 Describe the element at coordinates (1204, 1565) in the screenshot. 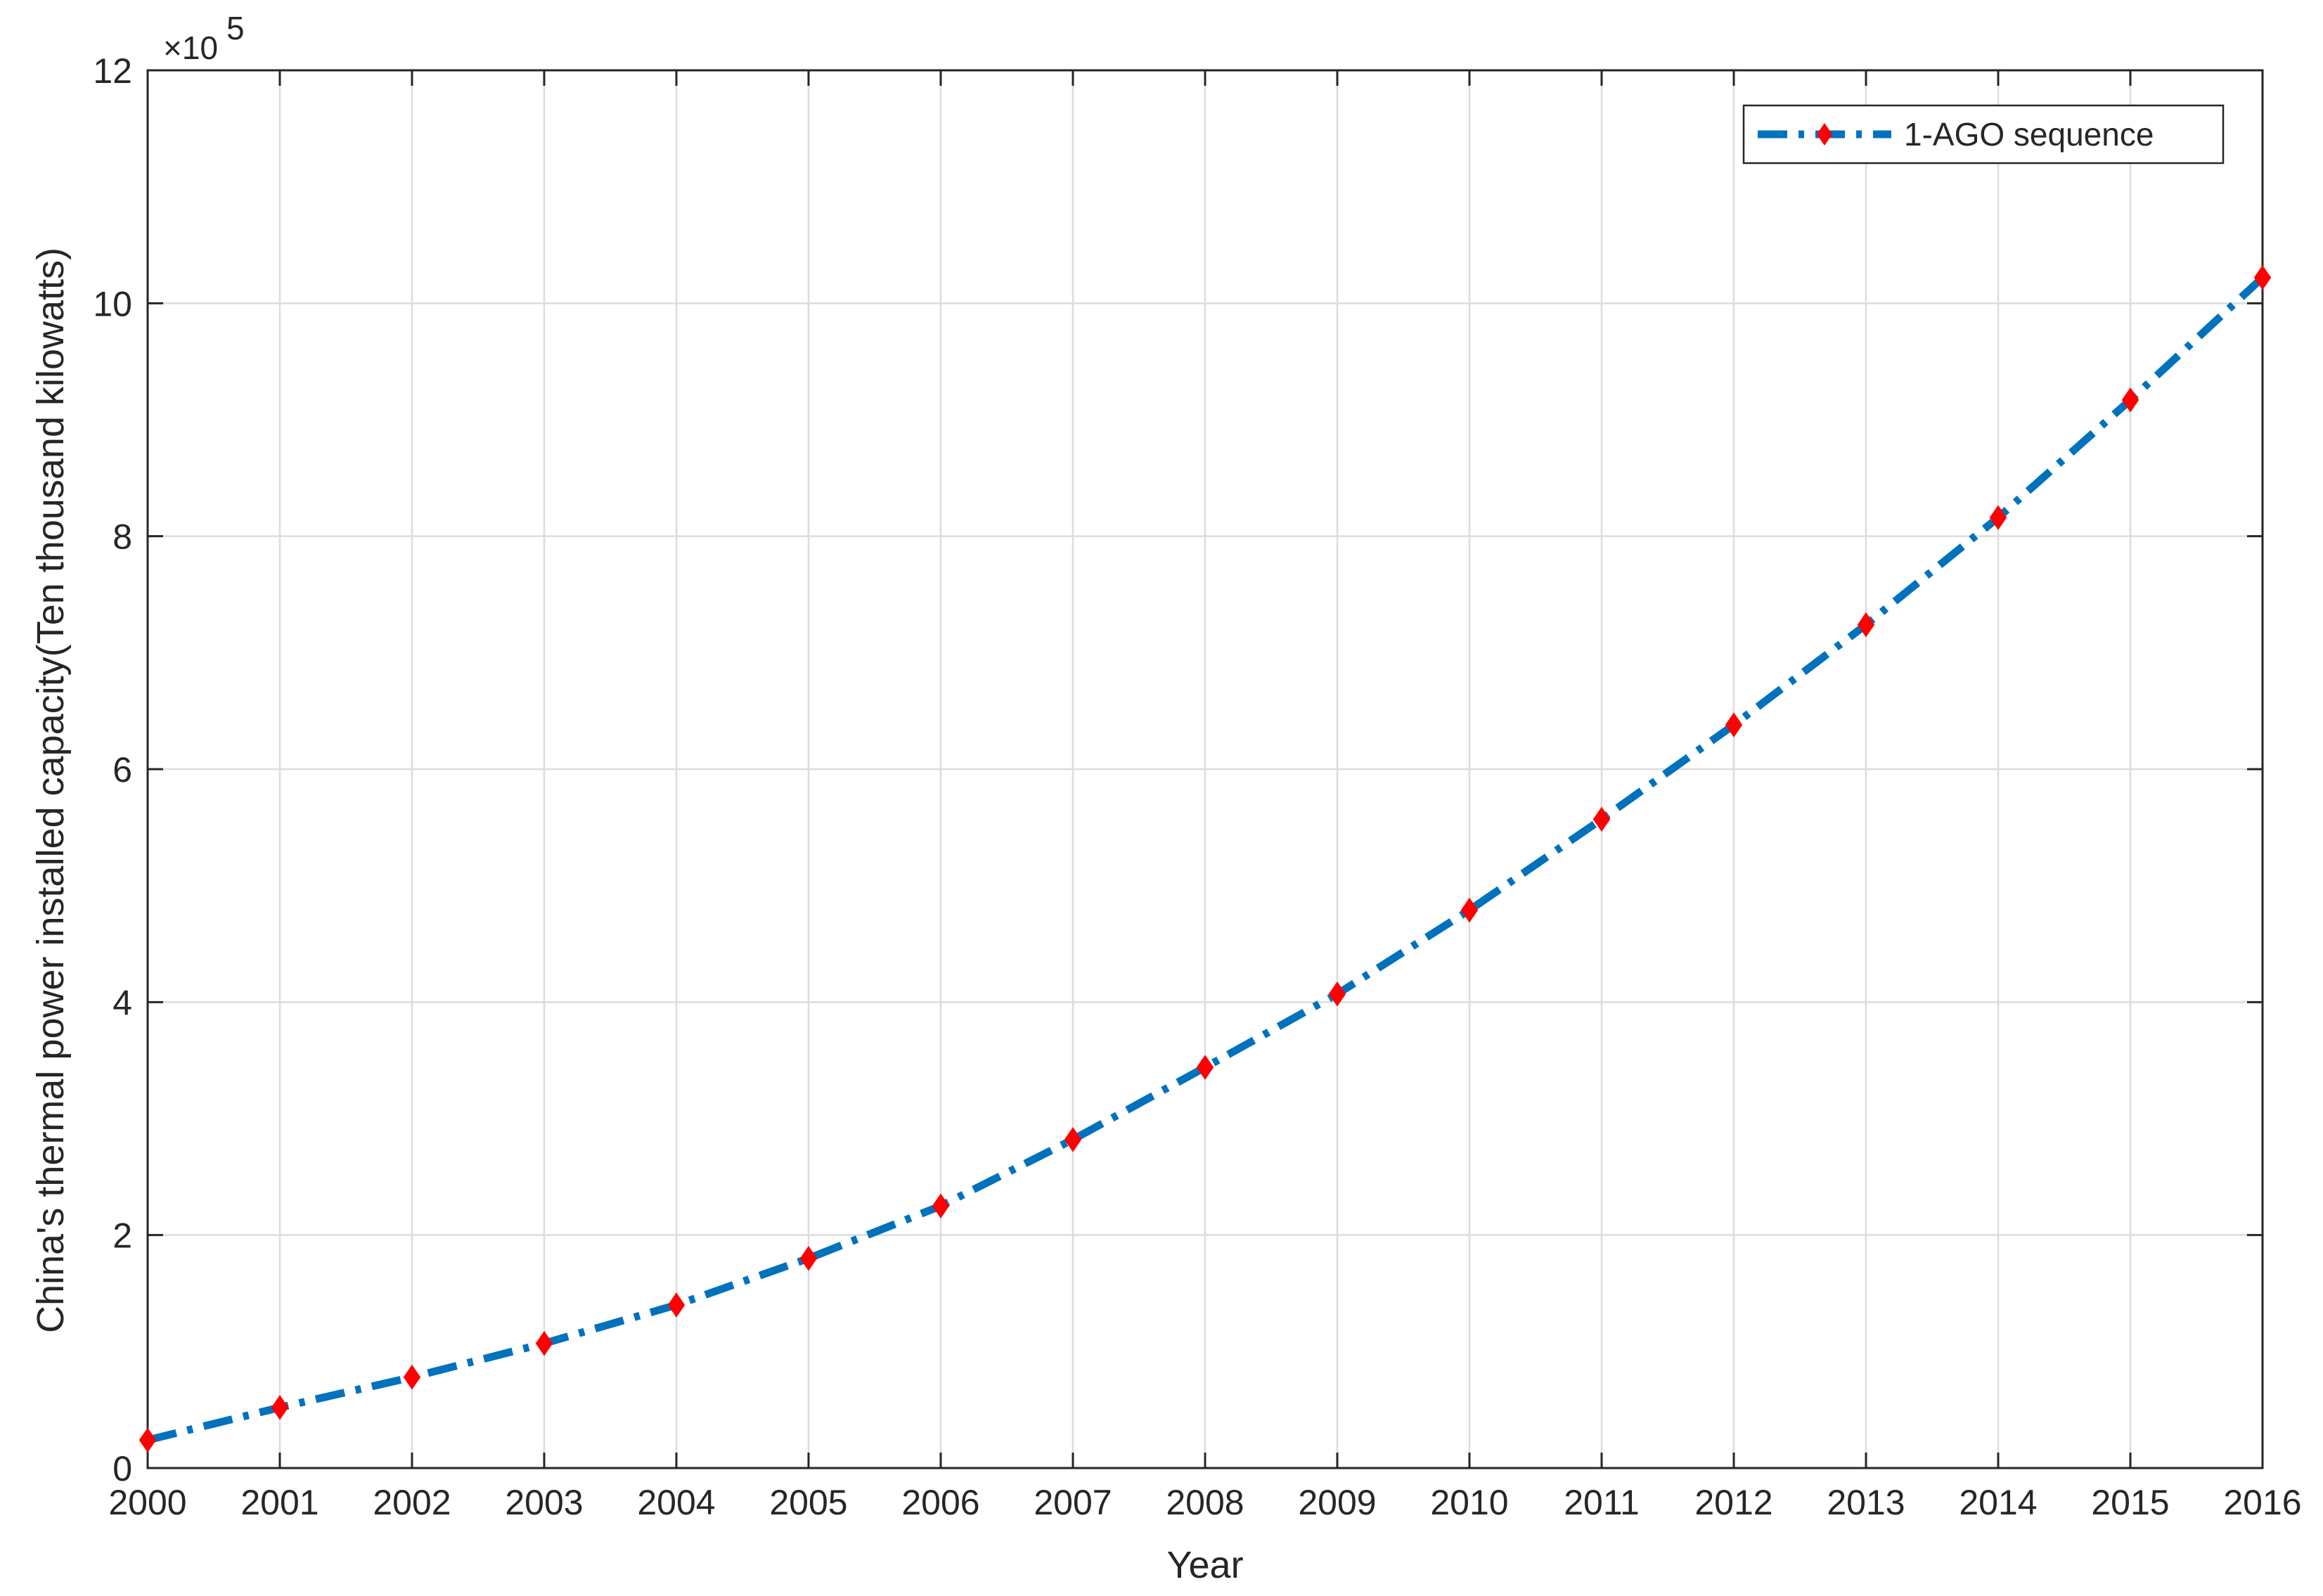

I see `x-axis-label: Year` at that location.